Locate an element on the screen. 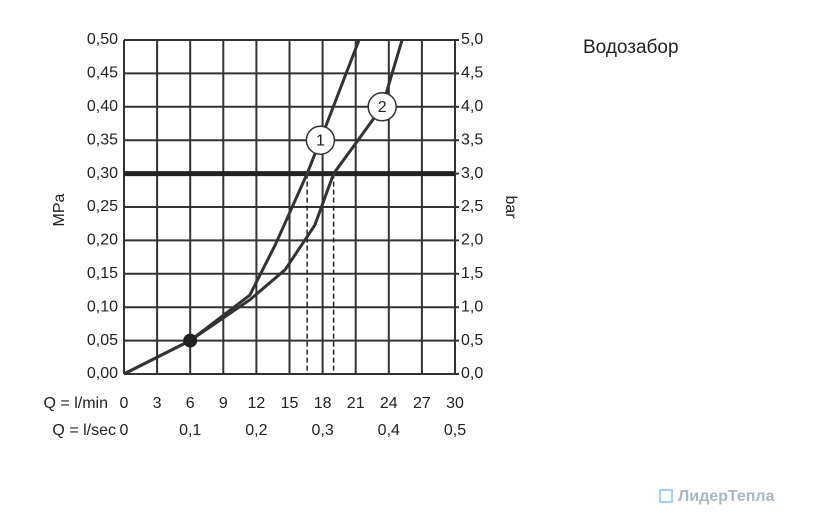 Image resolution: width=832 pixels, height=530 pixels. y-tick-label: 0,05 is located at coordinates (102, 340).